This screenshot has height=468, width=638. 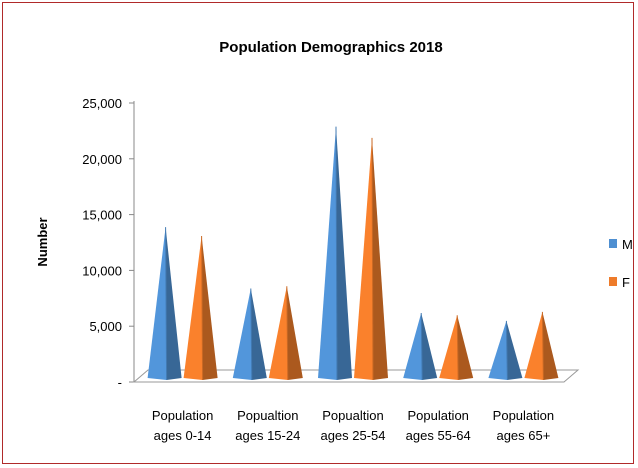 I want to click on y-tick-label: 20,000, so click(x=102, y=159).